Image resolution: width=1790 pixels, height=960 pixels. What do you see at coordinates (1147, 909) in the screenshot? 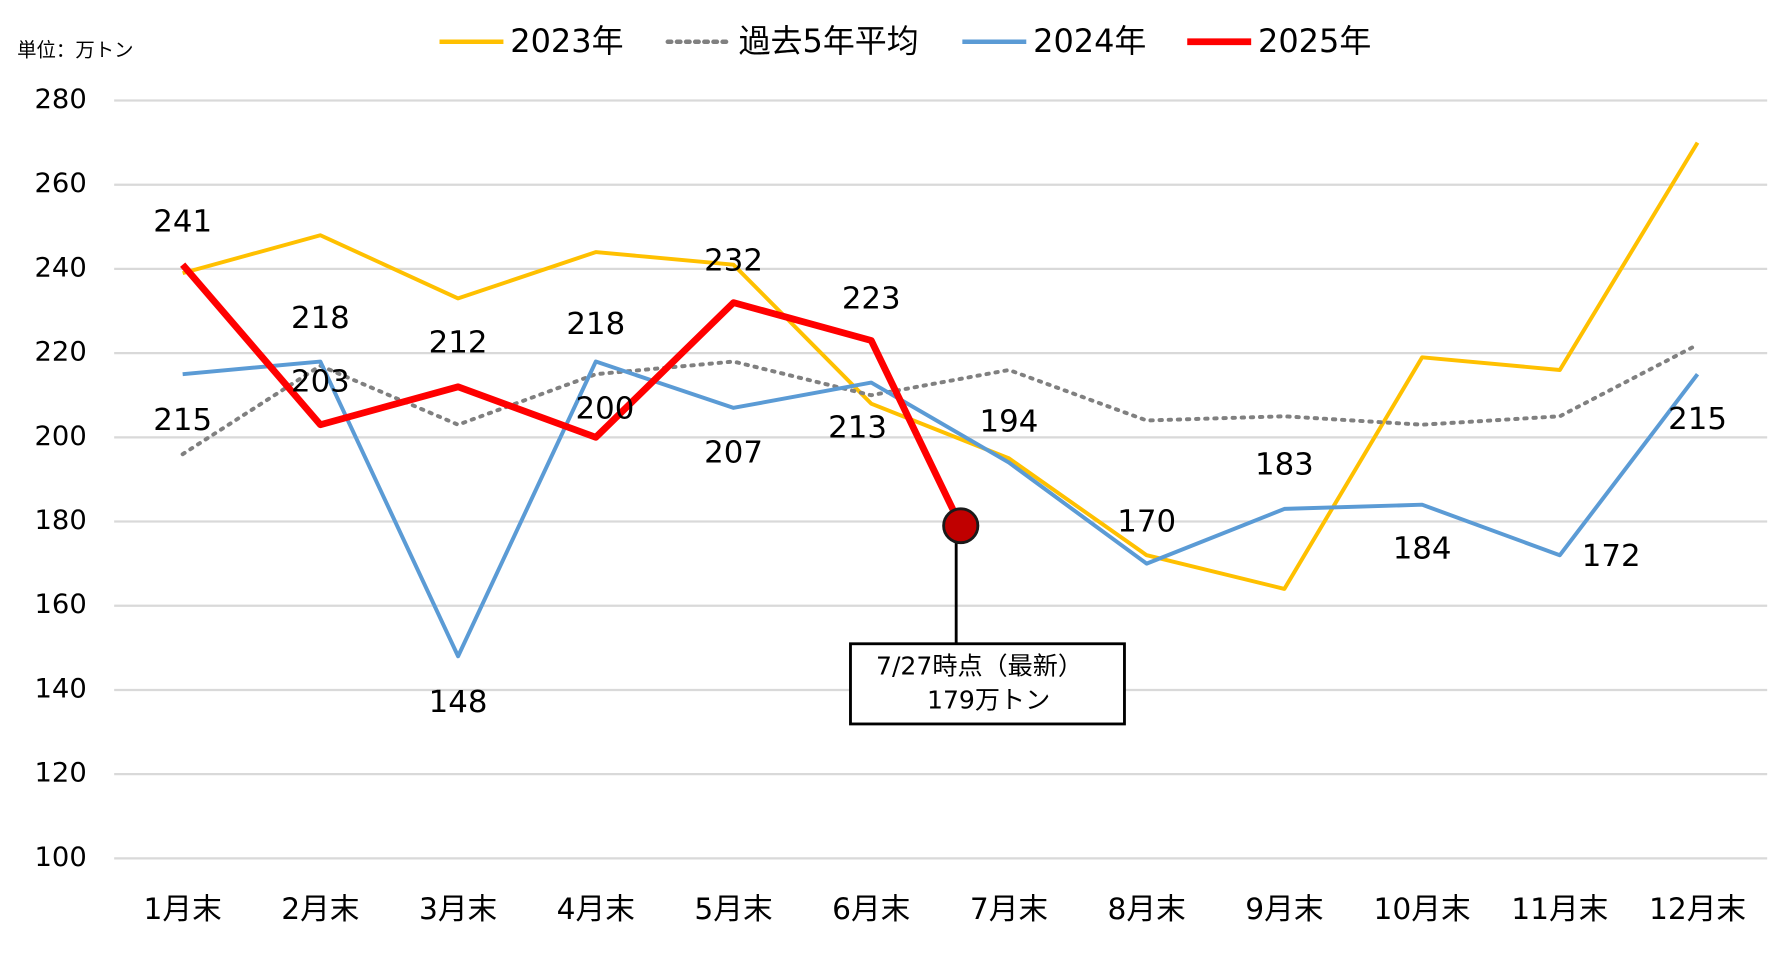
I see `x-tick-label: 8月末` at bounding box center [1147, 909].